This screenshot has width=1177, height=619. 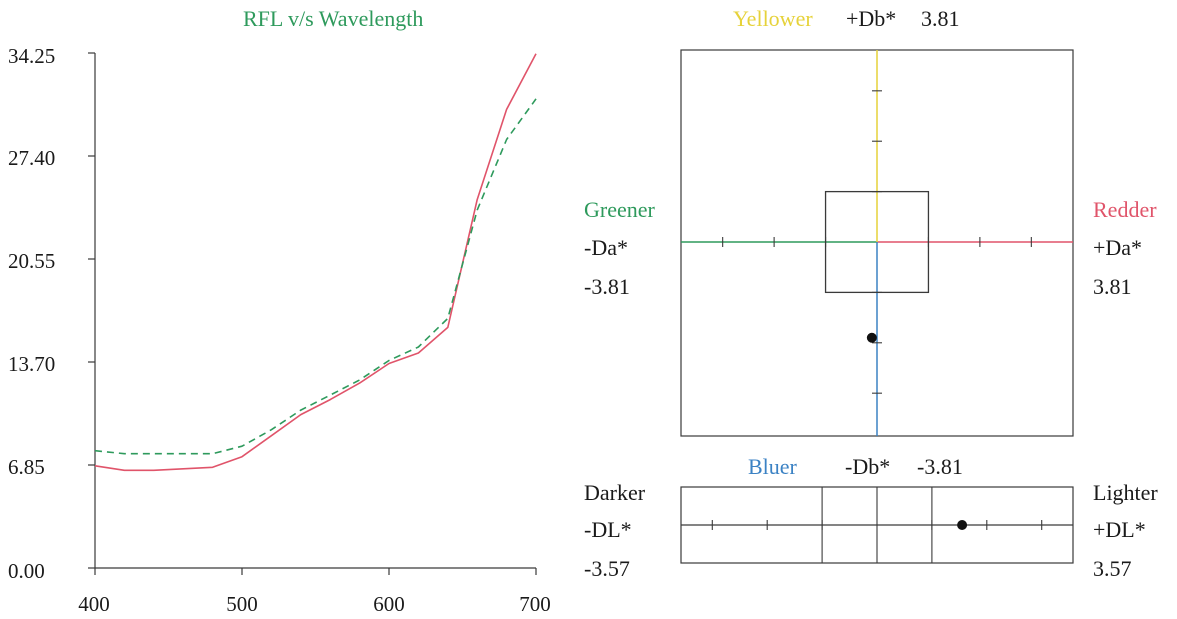 What do you see at coordinates (619, 209) in the screenshot?
I see `greener-label: Greener` at bounding box center [619, 209].